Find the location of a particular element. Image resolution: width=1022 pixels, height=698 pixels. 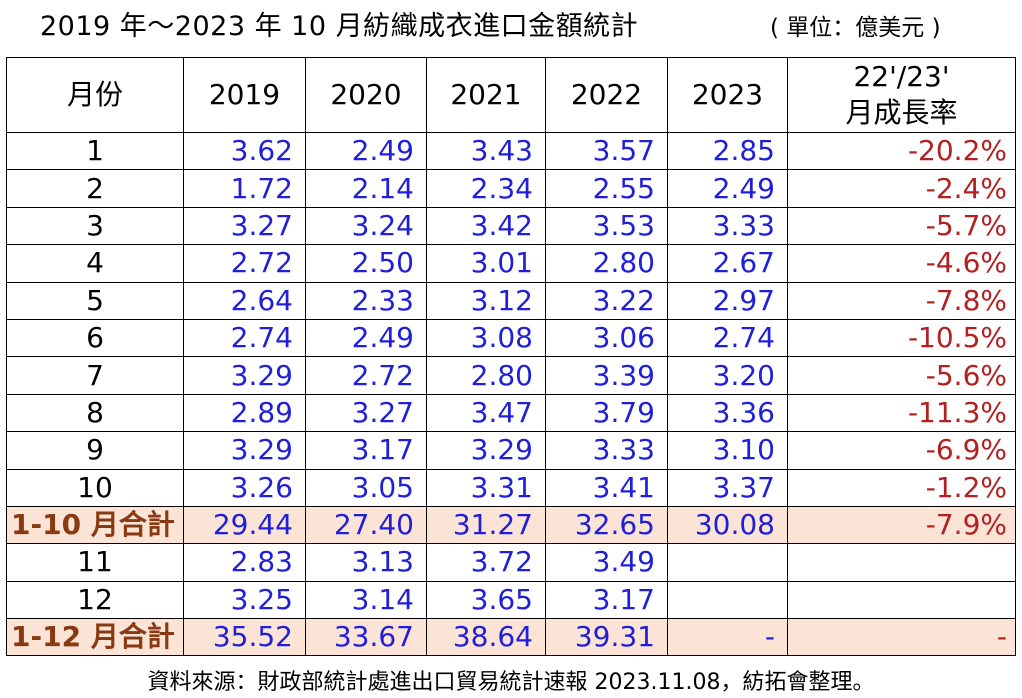

summary-row: 1-10 月合計 29.44 27.40 31.27 32.65 30.08 -7.9% is located at coordinates (511, 525).